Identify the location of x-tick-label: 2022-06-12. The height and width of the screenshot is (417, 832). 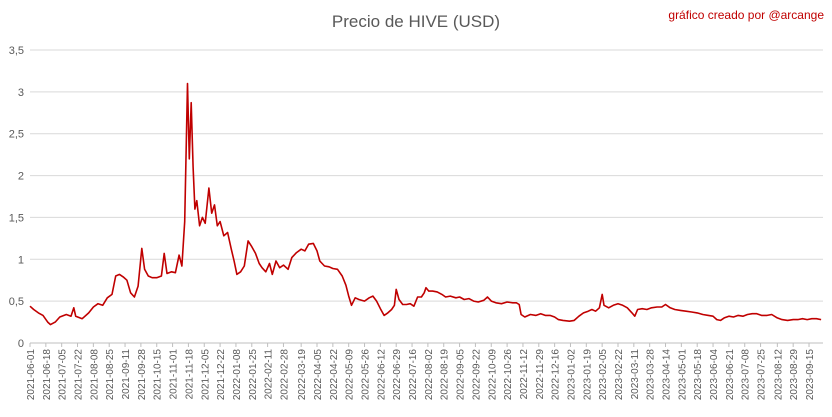
(381, 375).